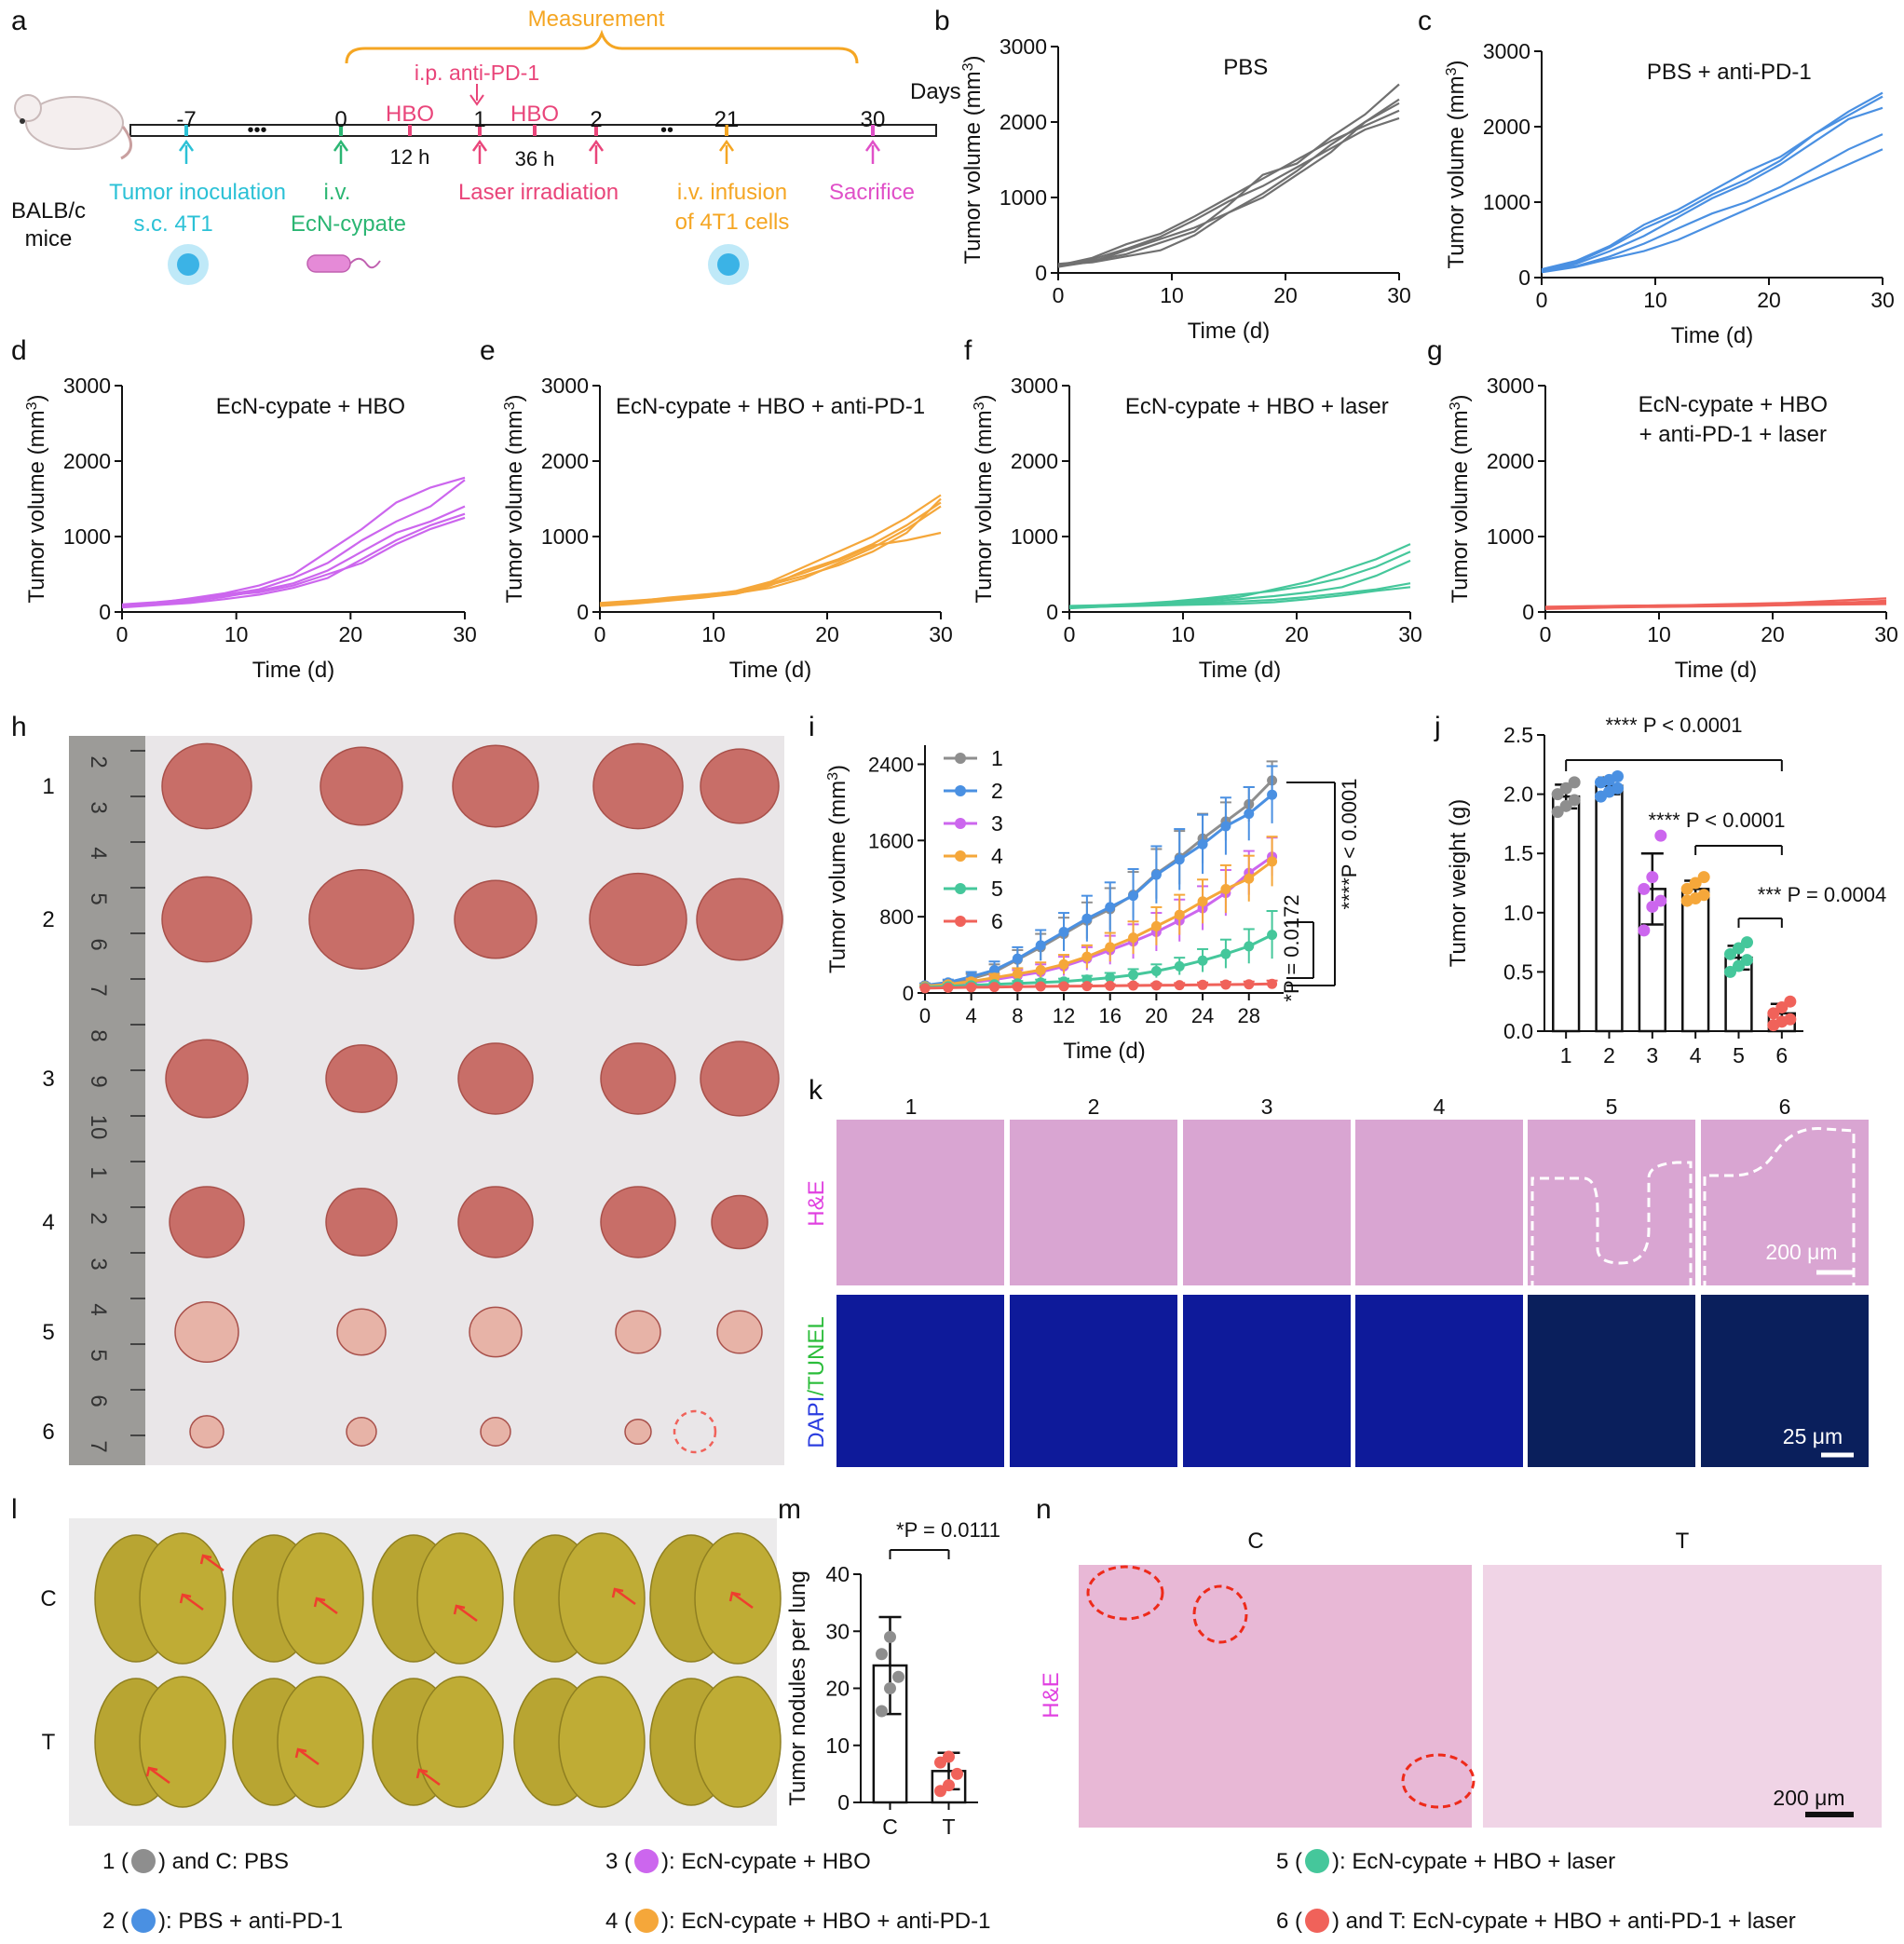  What do you see at coordinates (197, 192) in the screenshot?
I see `tumor-inoculation-label: Tumor inoculation` at bounding box center [197, 192].